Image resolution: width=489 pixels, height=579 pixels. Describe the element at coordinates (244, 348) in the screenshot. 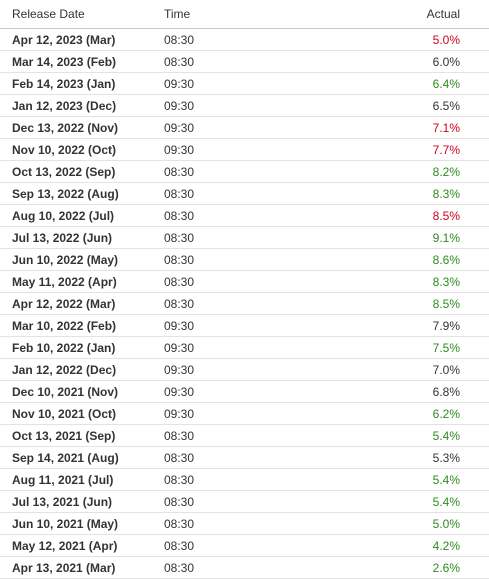

I see `table-row: Feb 10, 2022 (Jan) 09:30 7.5%` at that location.